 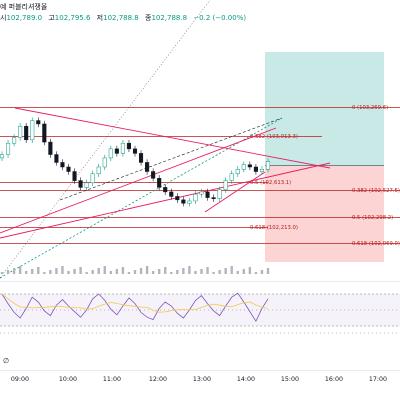 What do you see at coordinates (148, 18) in the screenshot?
I see `close-label: 종` at bounding box center [148, 18].